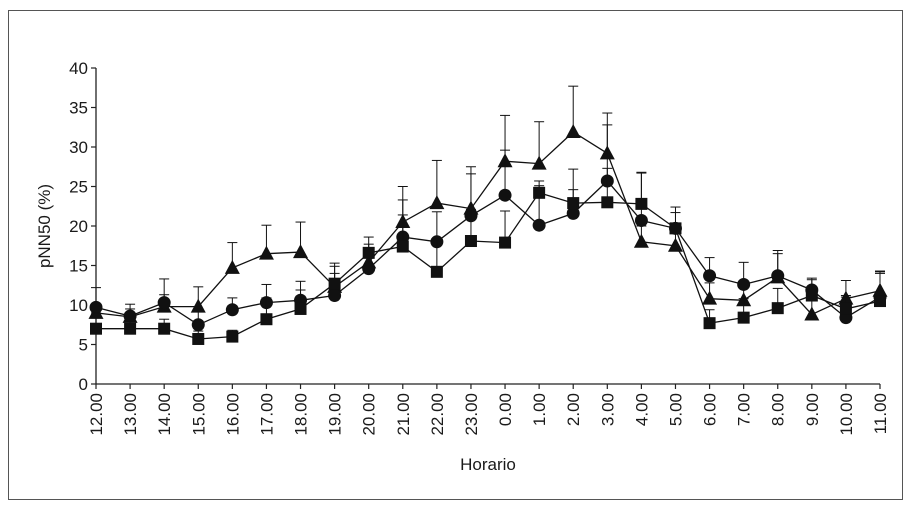 Image resolution: width=912 pixels, height=511 pixels. Describe the element at coordinates (232, 414) in the screenshot. I see `x-tick-label: 16.00` at that location.